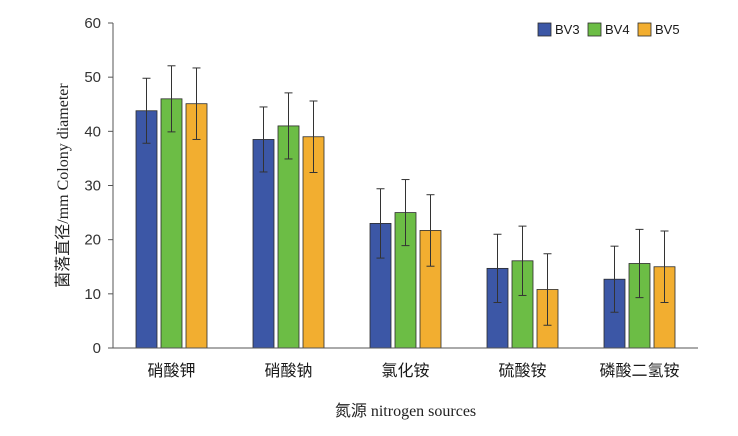 Image resolution: width=738 pixels, height=436 pixels. I want to click on y-axis-title: 菌落直径/mm Colony diameter, so click(63, 185).